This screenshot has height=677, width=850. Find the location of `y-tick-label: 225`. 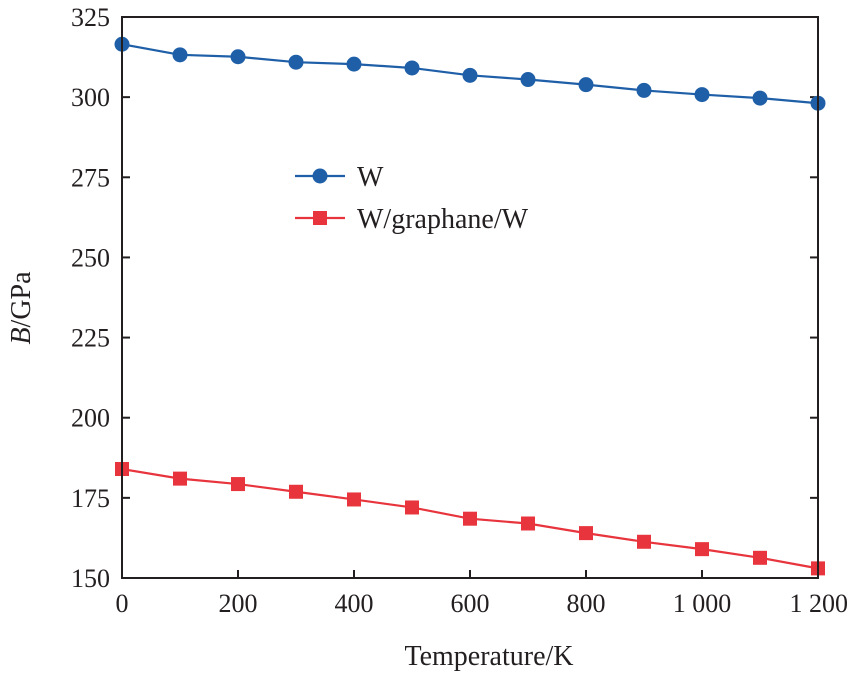

y-tick-label: 225 is located at coordinates (90, 338).